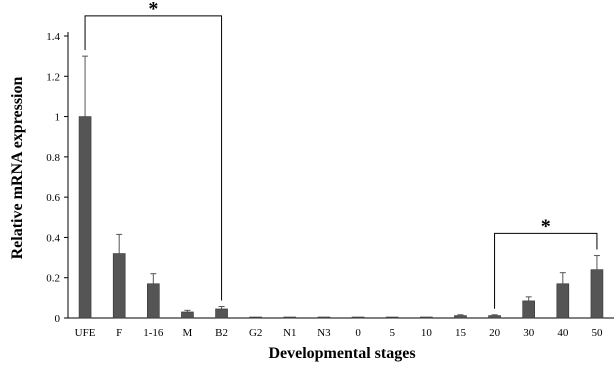 This screenshot has height=366, width=616. I want to click on x-tick-label: G2, so click(255, 333).